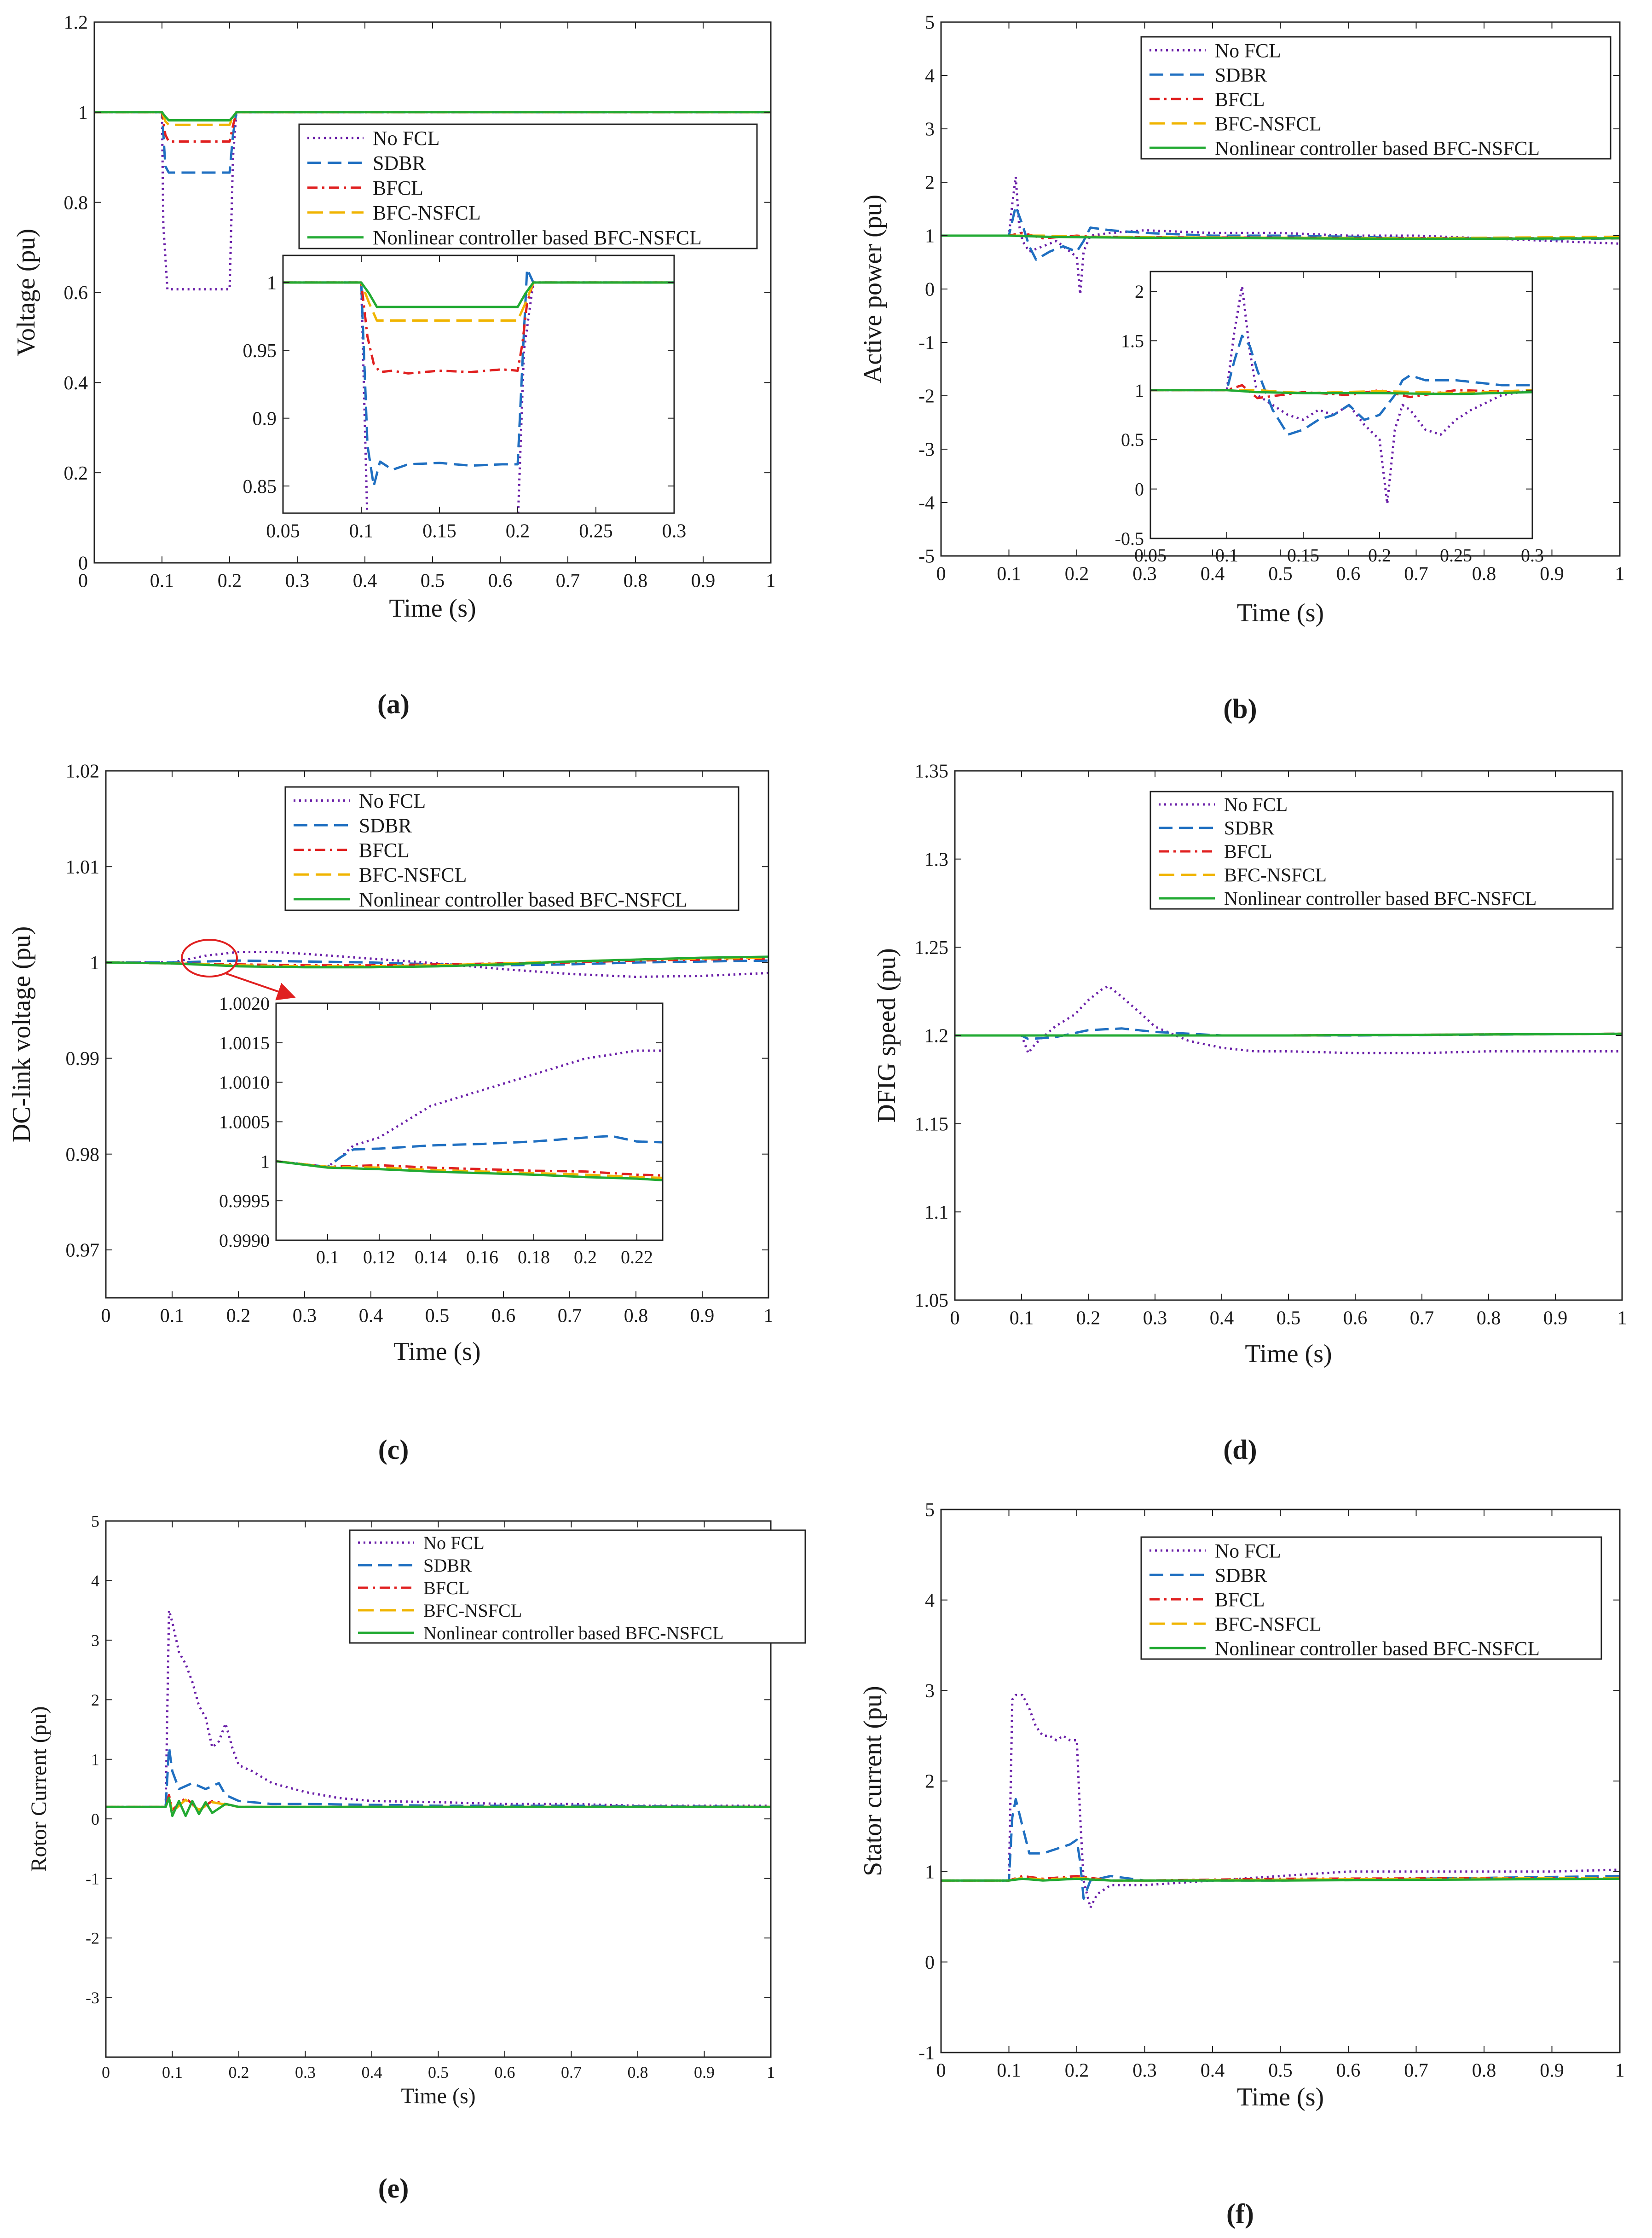 The width and height of the screenshot is (1652, 2238). Describe the element at coordinates (930, 290) in the screenshot. I see `chart-b-ytick-label: 0` at that location.